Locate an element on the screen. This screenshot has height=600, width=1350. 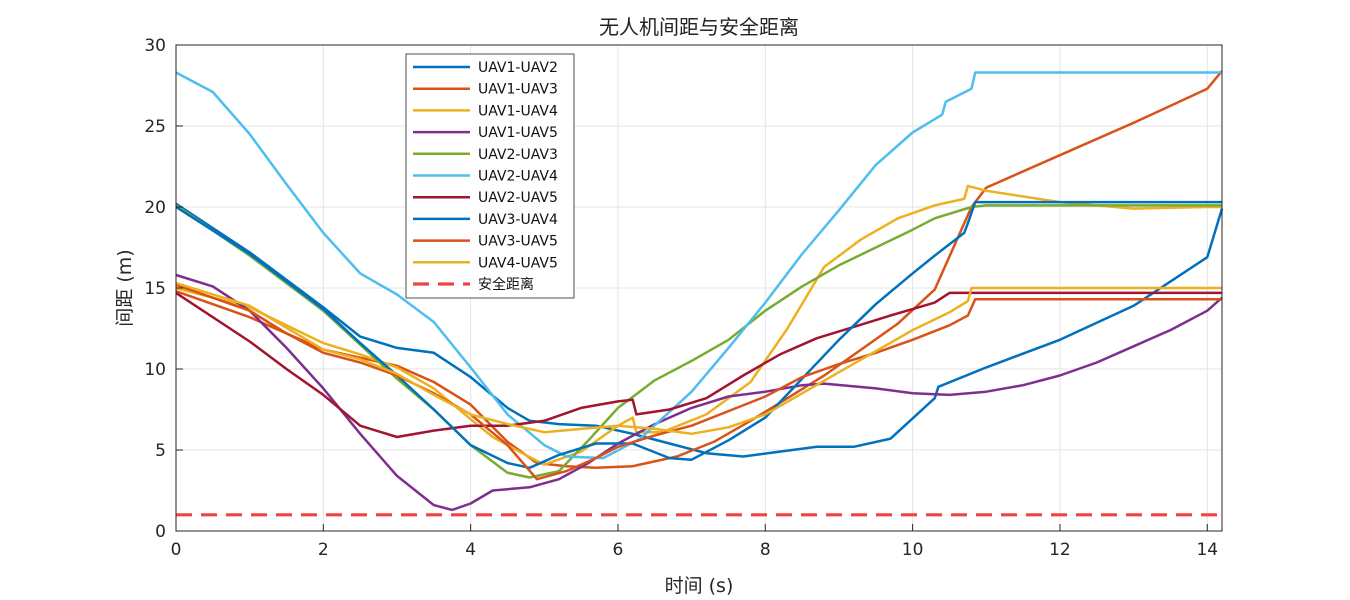
y-tick-label: 30 is located at coordinates (155, 46).